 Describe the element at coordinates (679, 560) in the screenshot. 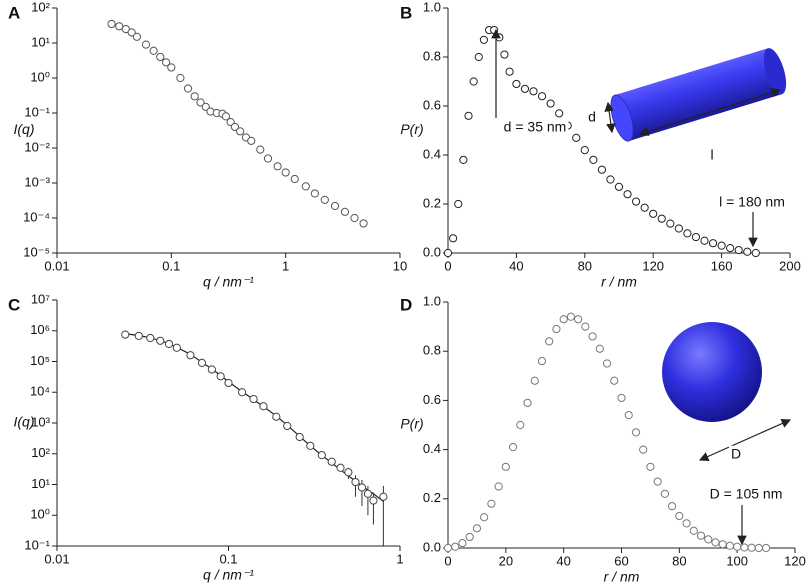

I see `x-tick-label: 80` at that location.